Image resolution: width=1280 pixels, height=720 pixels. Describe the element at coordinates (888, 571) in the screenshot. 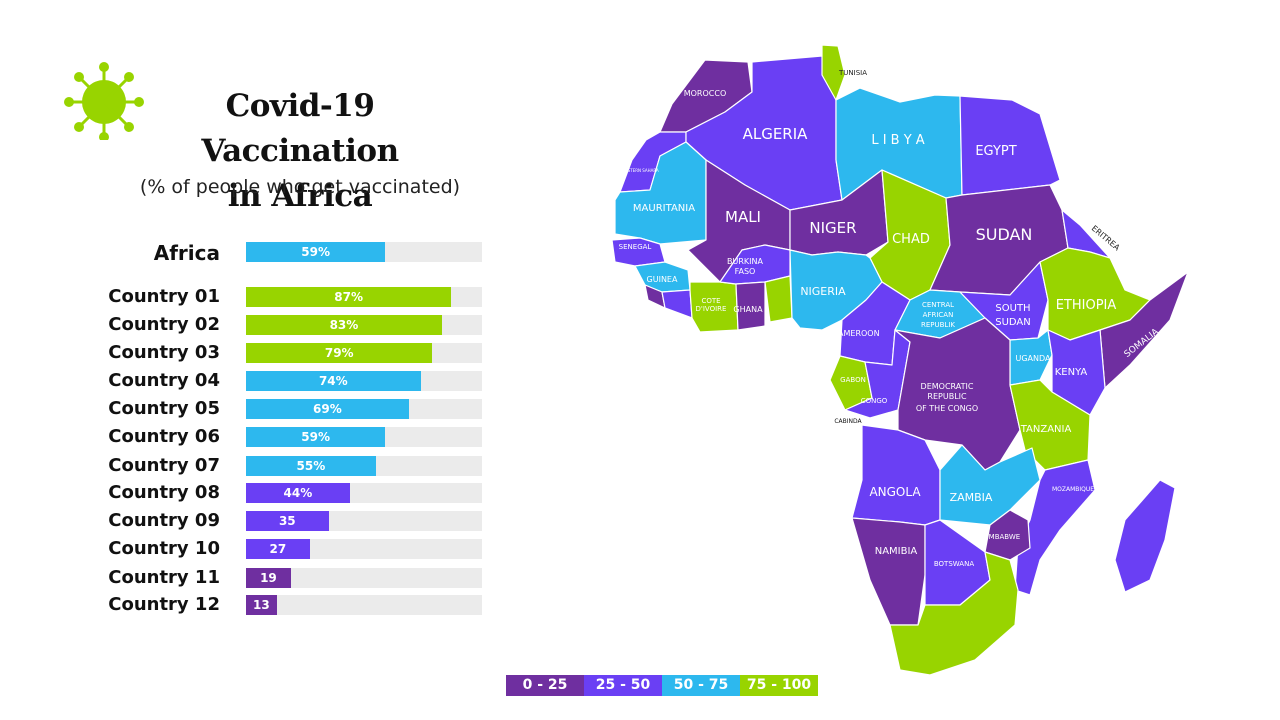

I see `map-region-namibia` at that location.